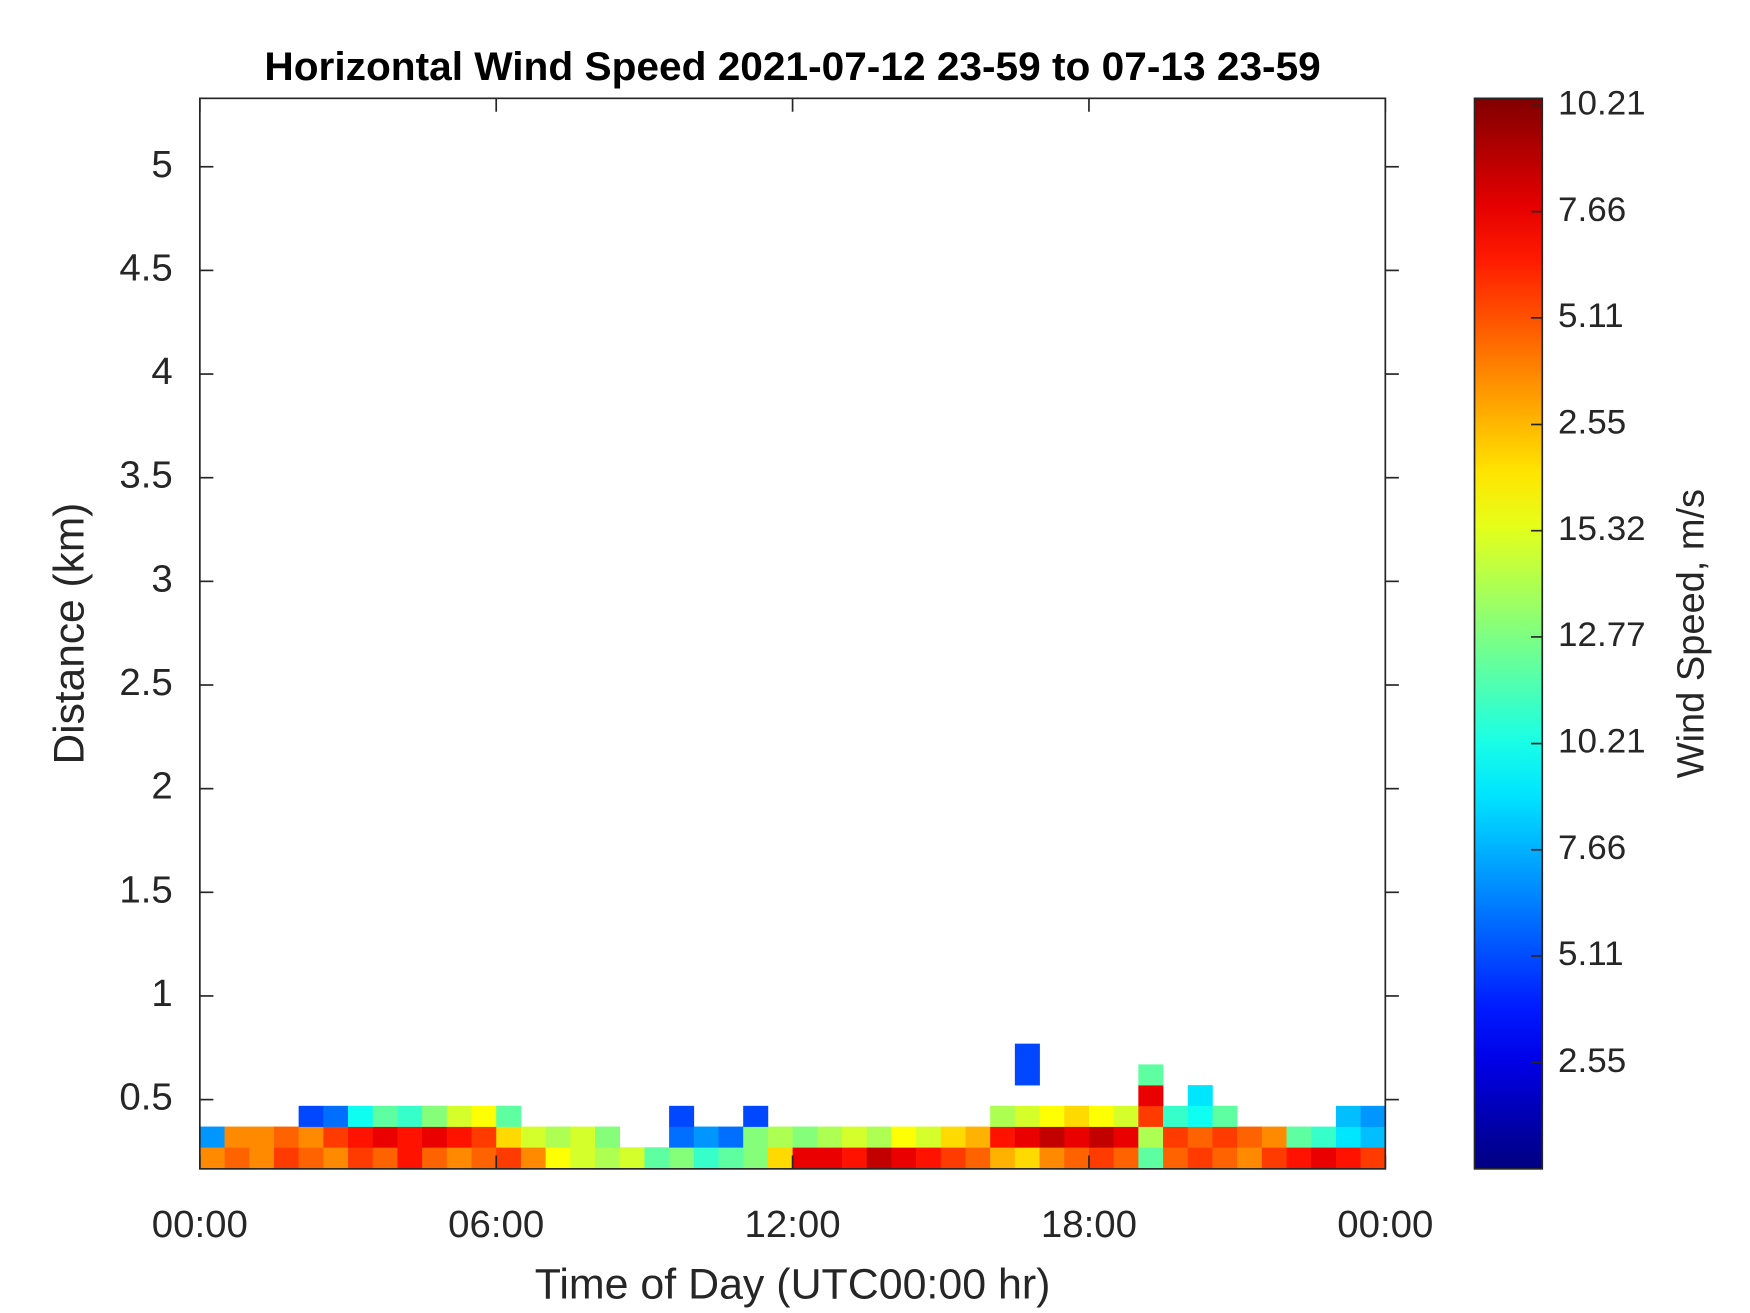  Describe the element at coordinates (161, 786) in the screenshot. I see `y-tick-label: 2` at that location.